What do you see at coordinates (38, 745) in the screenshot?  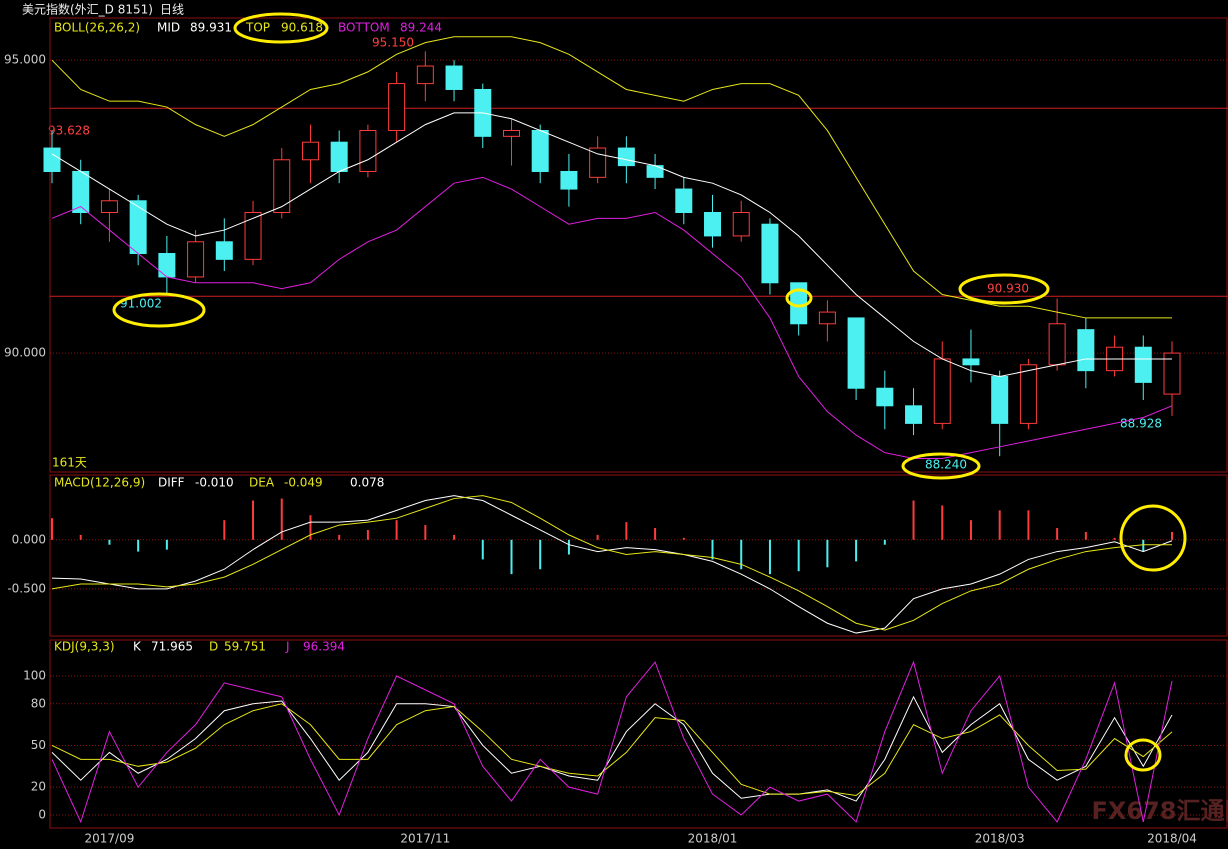 I see `y-tick-label: 50` at bounding box center [38, 745].